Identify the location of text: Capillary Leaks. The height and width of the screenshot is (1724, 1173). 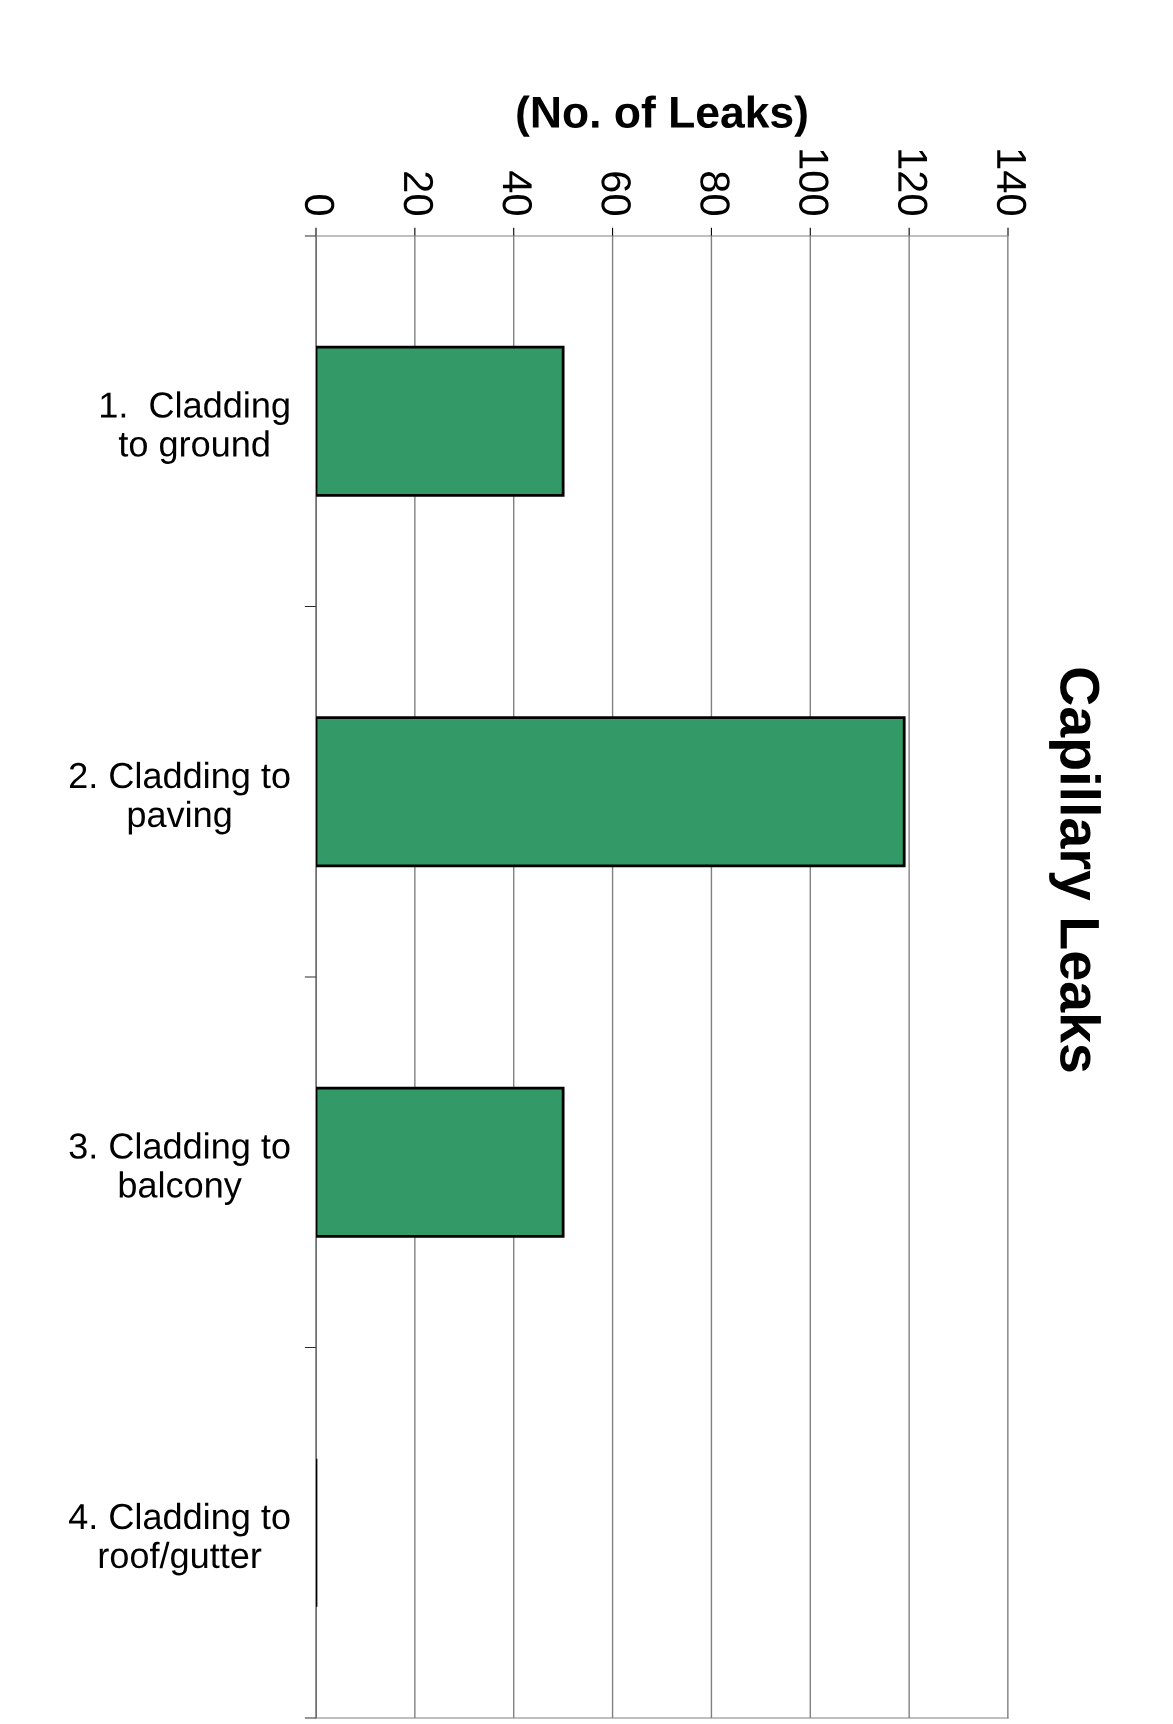
(1075, 870).